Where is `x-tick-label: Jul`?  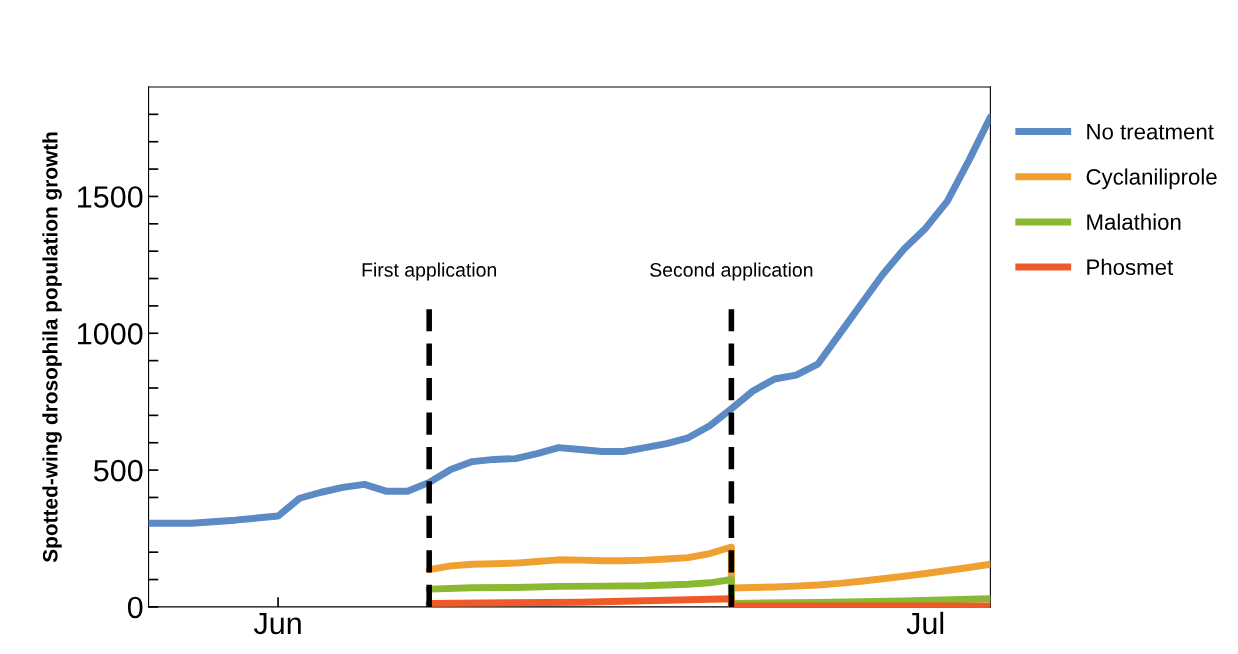 x-tick-label: Jul is located at coordinates (925, 623).